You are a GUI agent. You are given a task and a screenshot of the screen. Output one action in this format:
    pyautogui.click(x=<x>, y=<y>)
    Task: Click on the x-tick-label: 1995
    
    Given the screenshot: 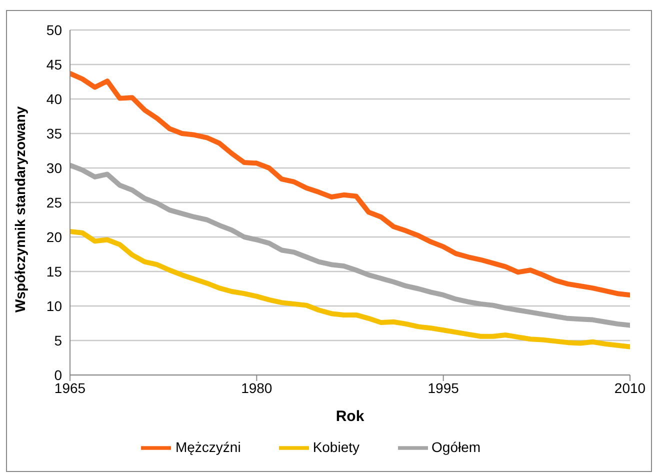 What is the action you would take?
    pyautogui.click(x=444, y=388)
    